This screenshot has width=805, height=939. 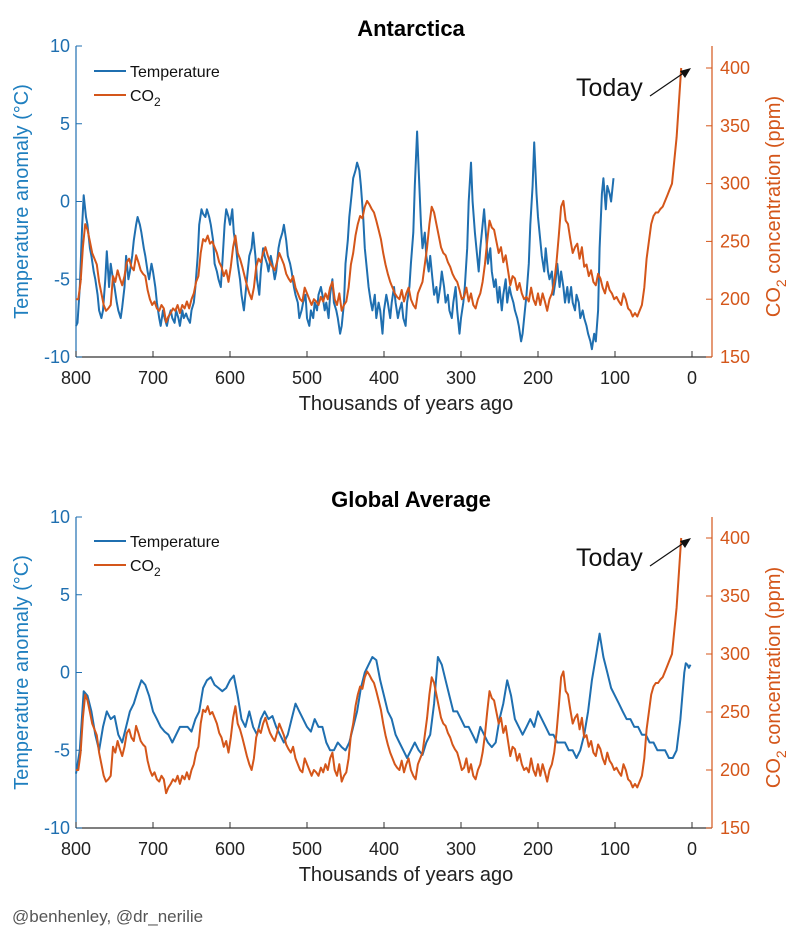 I want to click on temperature-line, so click(x=383, y=703).